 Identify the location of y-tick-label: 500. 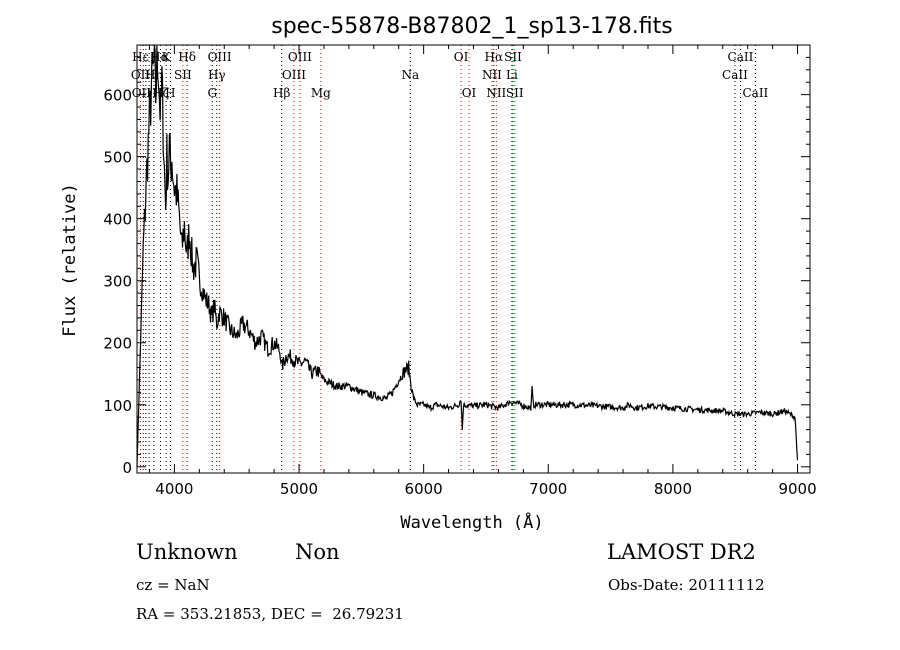
(117, 158).